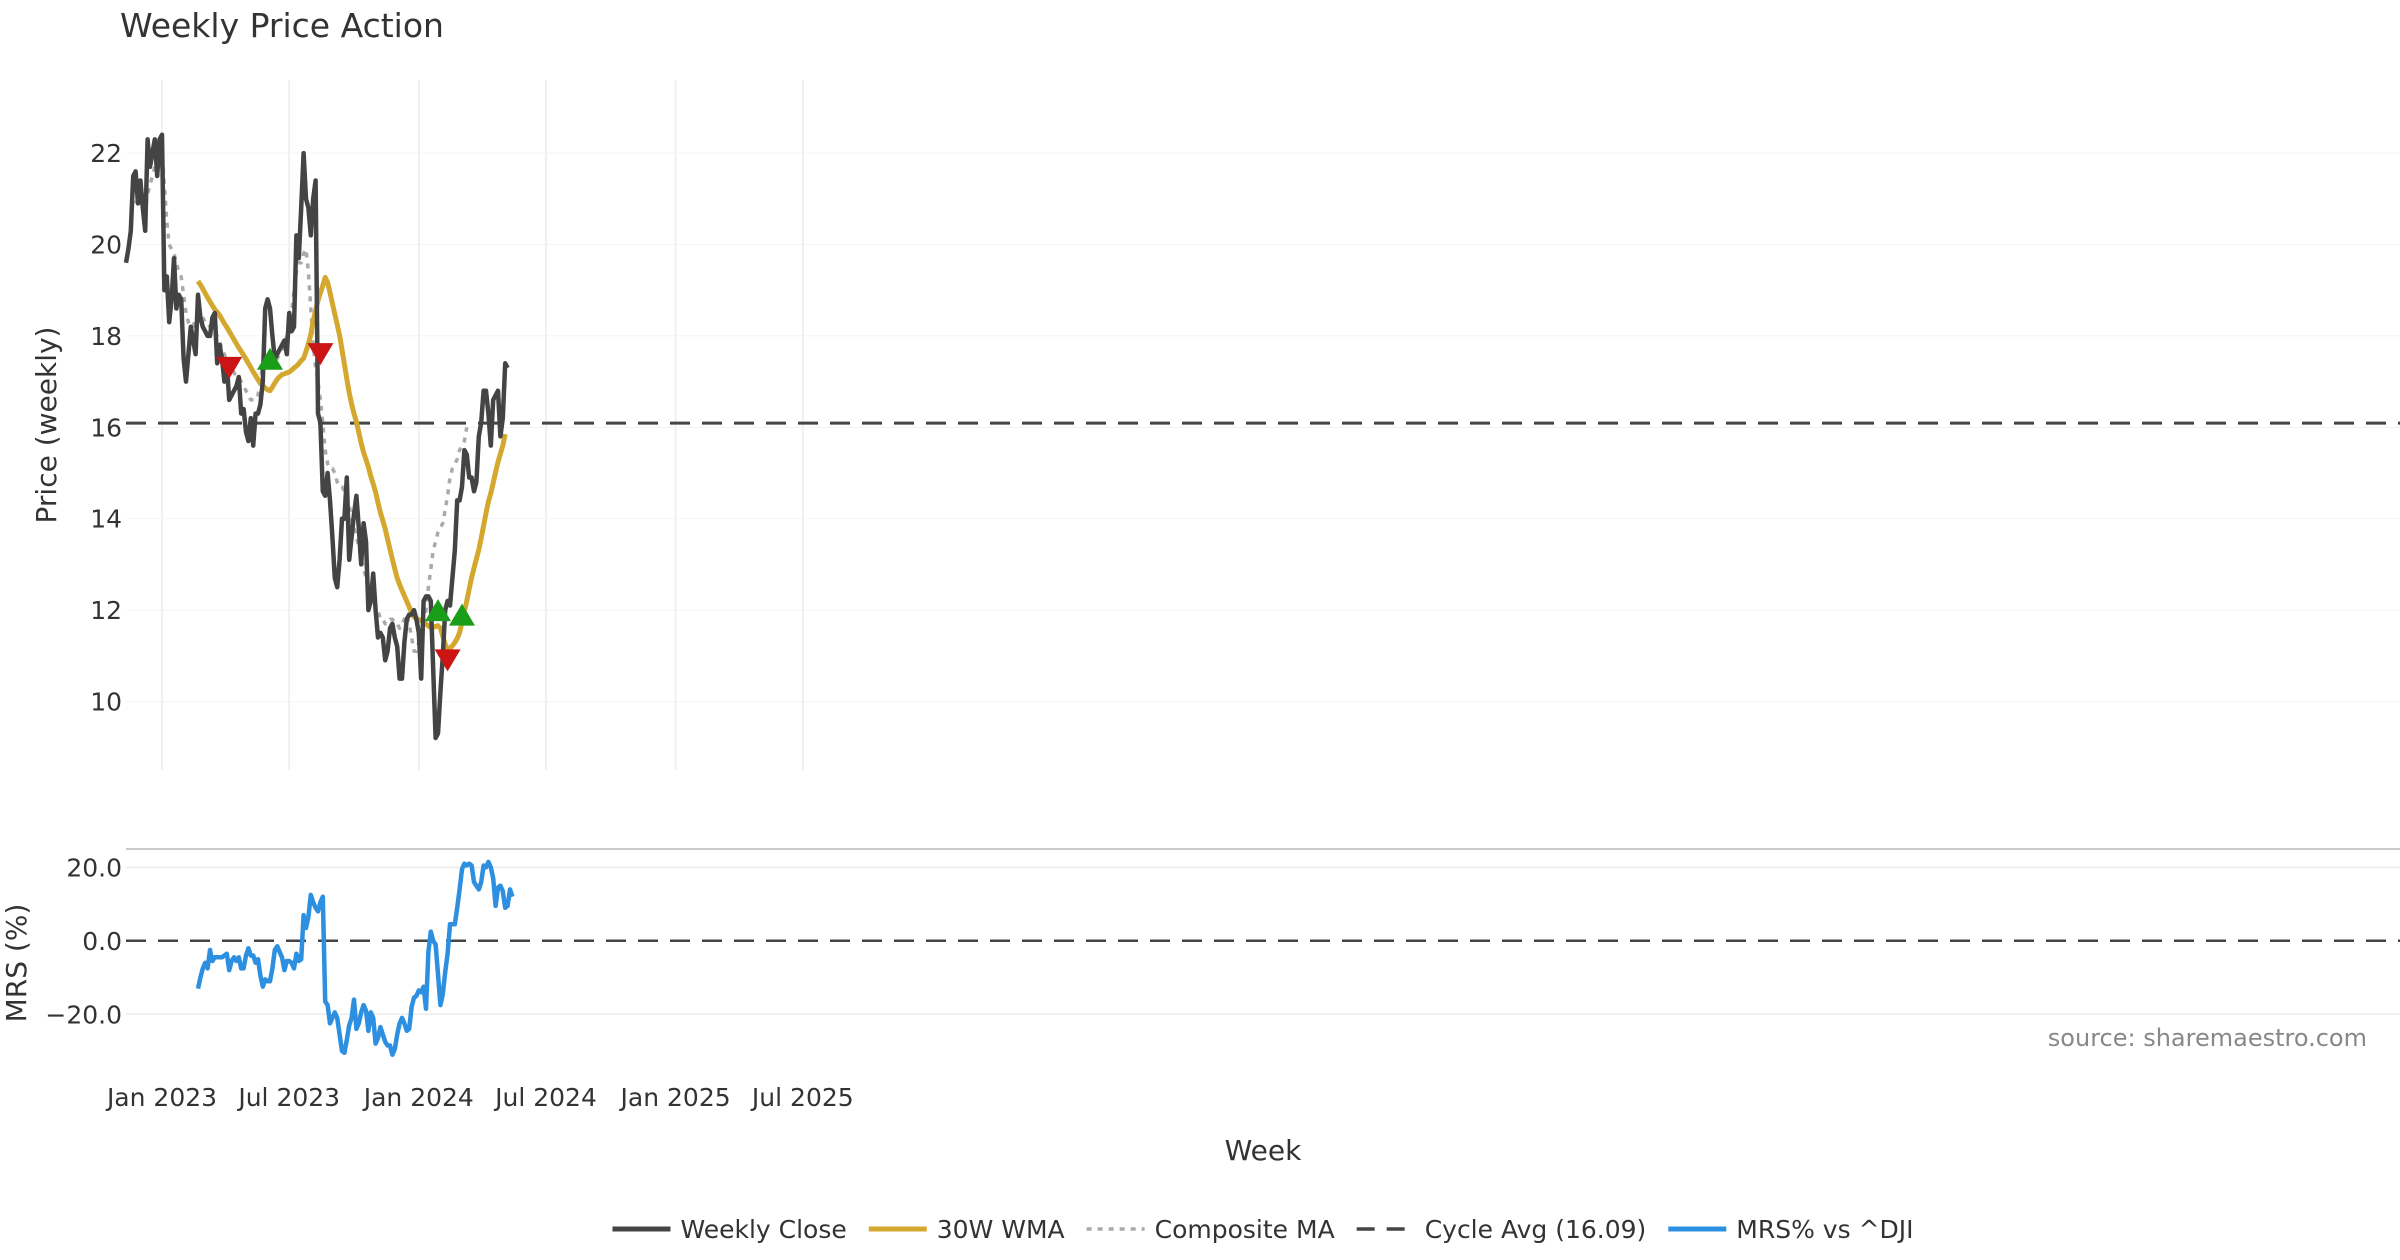 The width and height of the screenshot is (2400, 1260). Describe the element at coordinates (94, 867) in the screenshot. I see `mrs-y-tick-label: 20.0` at that location.